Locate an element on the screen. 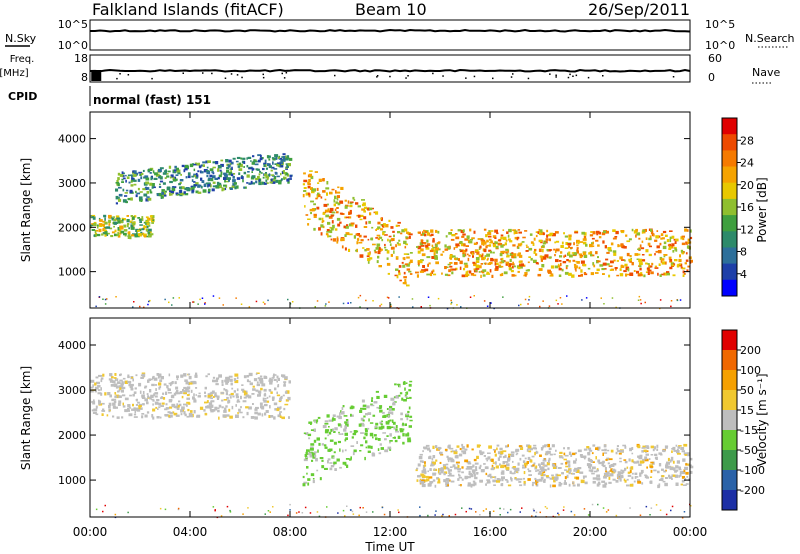 Image resolution: width=800 pixels, height=554 pixels. nave-label: Nave is located at coordinates (766, 72).